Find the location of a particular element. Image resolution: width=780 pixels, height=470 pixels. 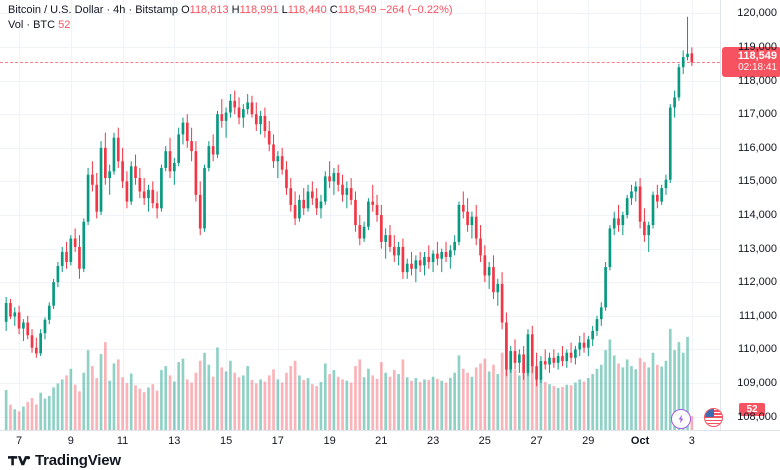

us-flag-icon is located at coordinates (713, 417).